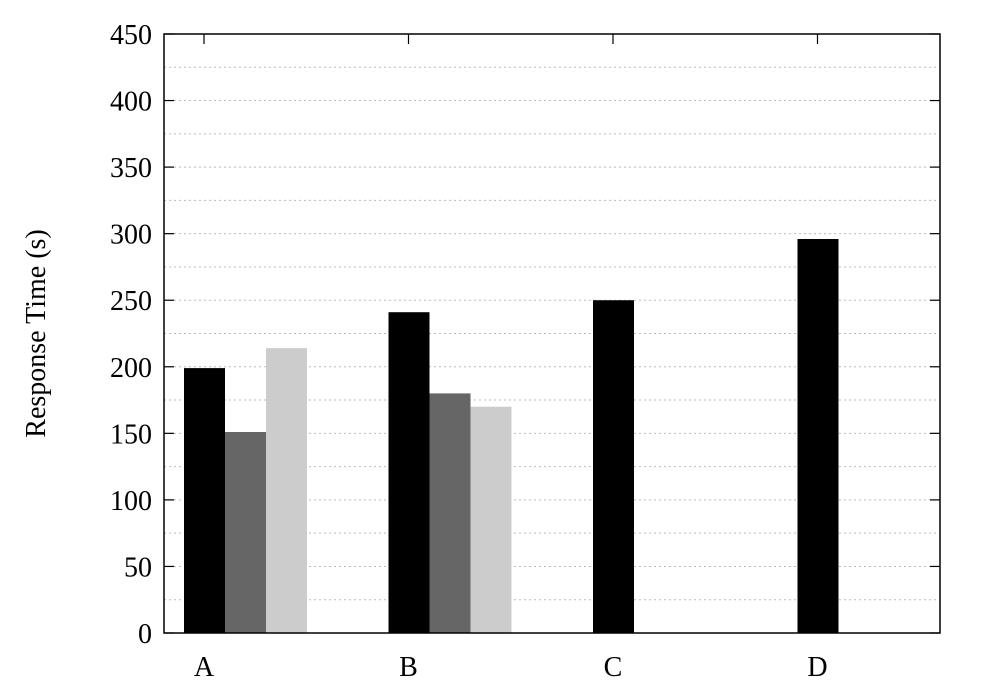 The image size is (1000, 700). What do you see at coordinates (131, 35) in the screenshot?
I see `y-tick-label: 450` at bounding box center [131, 35].